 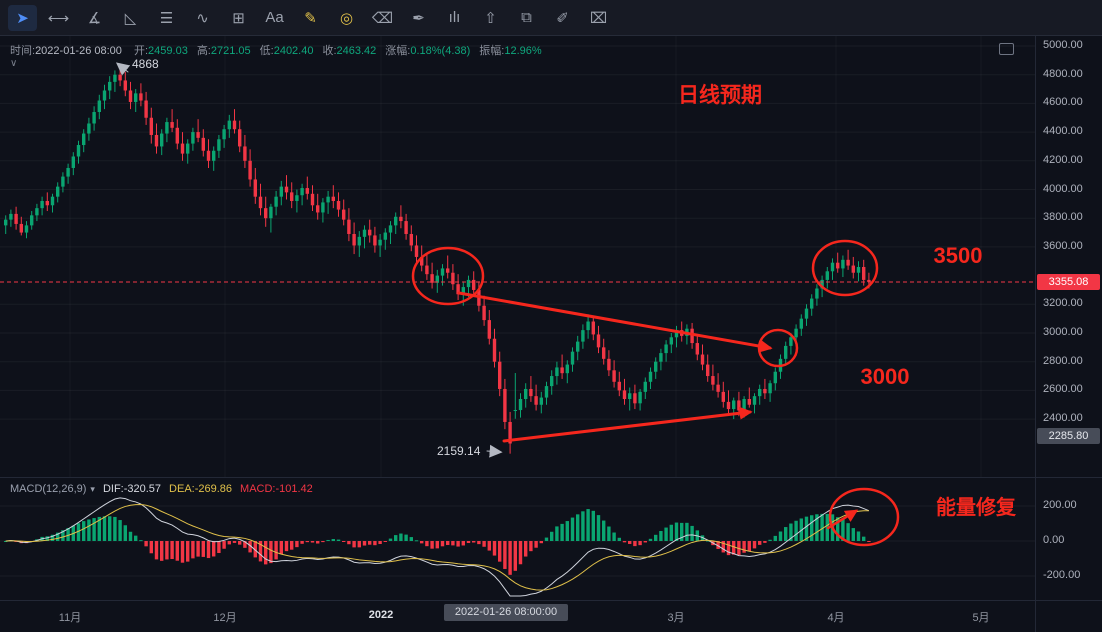 I want to click on text-annotation: 2159.14, so click(x=459, y=451).